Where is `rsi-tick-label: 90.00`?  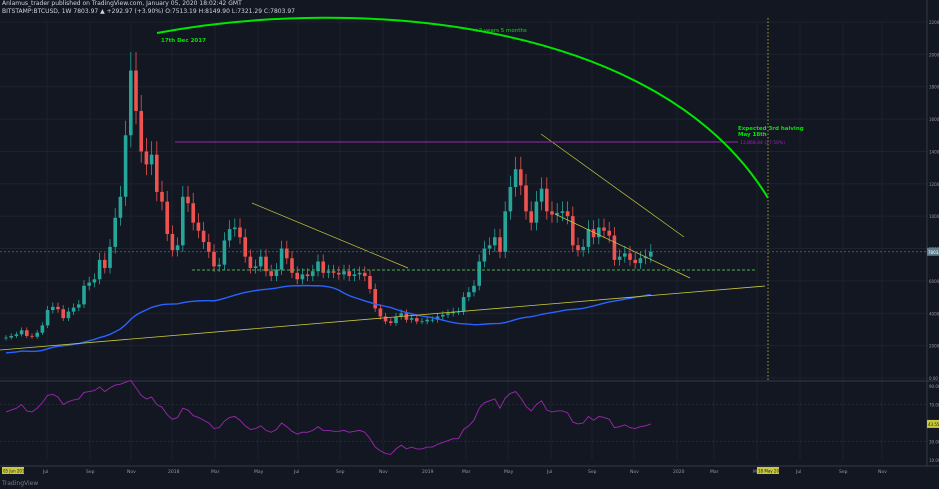
rsi-tick-label: 90.00 is located at coordinates (934, 386).